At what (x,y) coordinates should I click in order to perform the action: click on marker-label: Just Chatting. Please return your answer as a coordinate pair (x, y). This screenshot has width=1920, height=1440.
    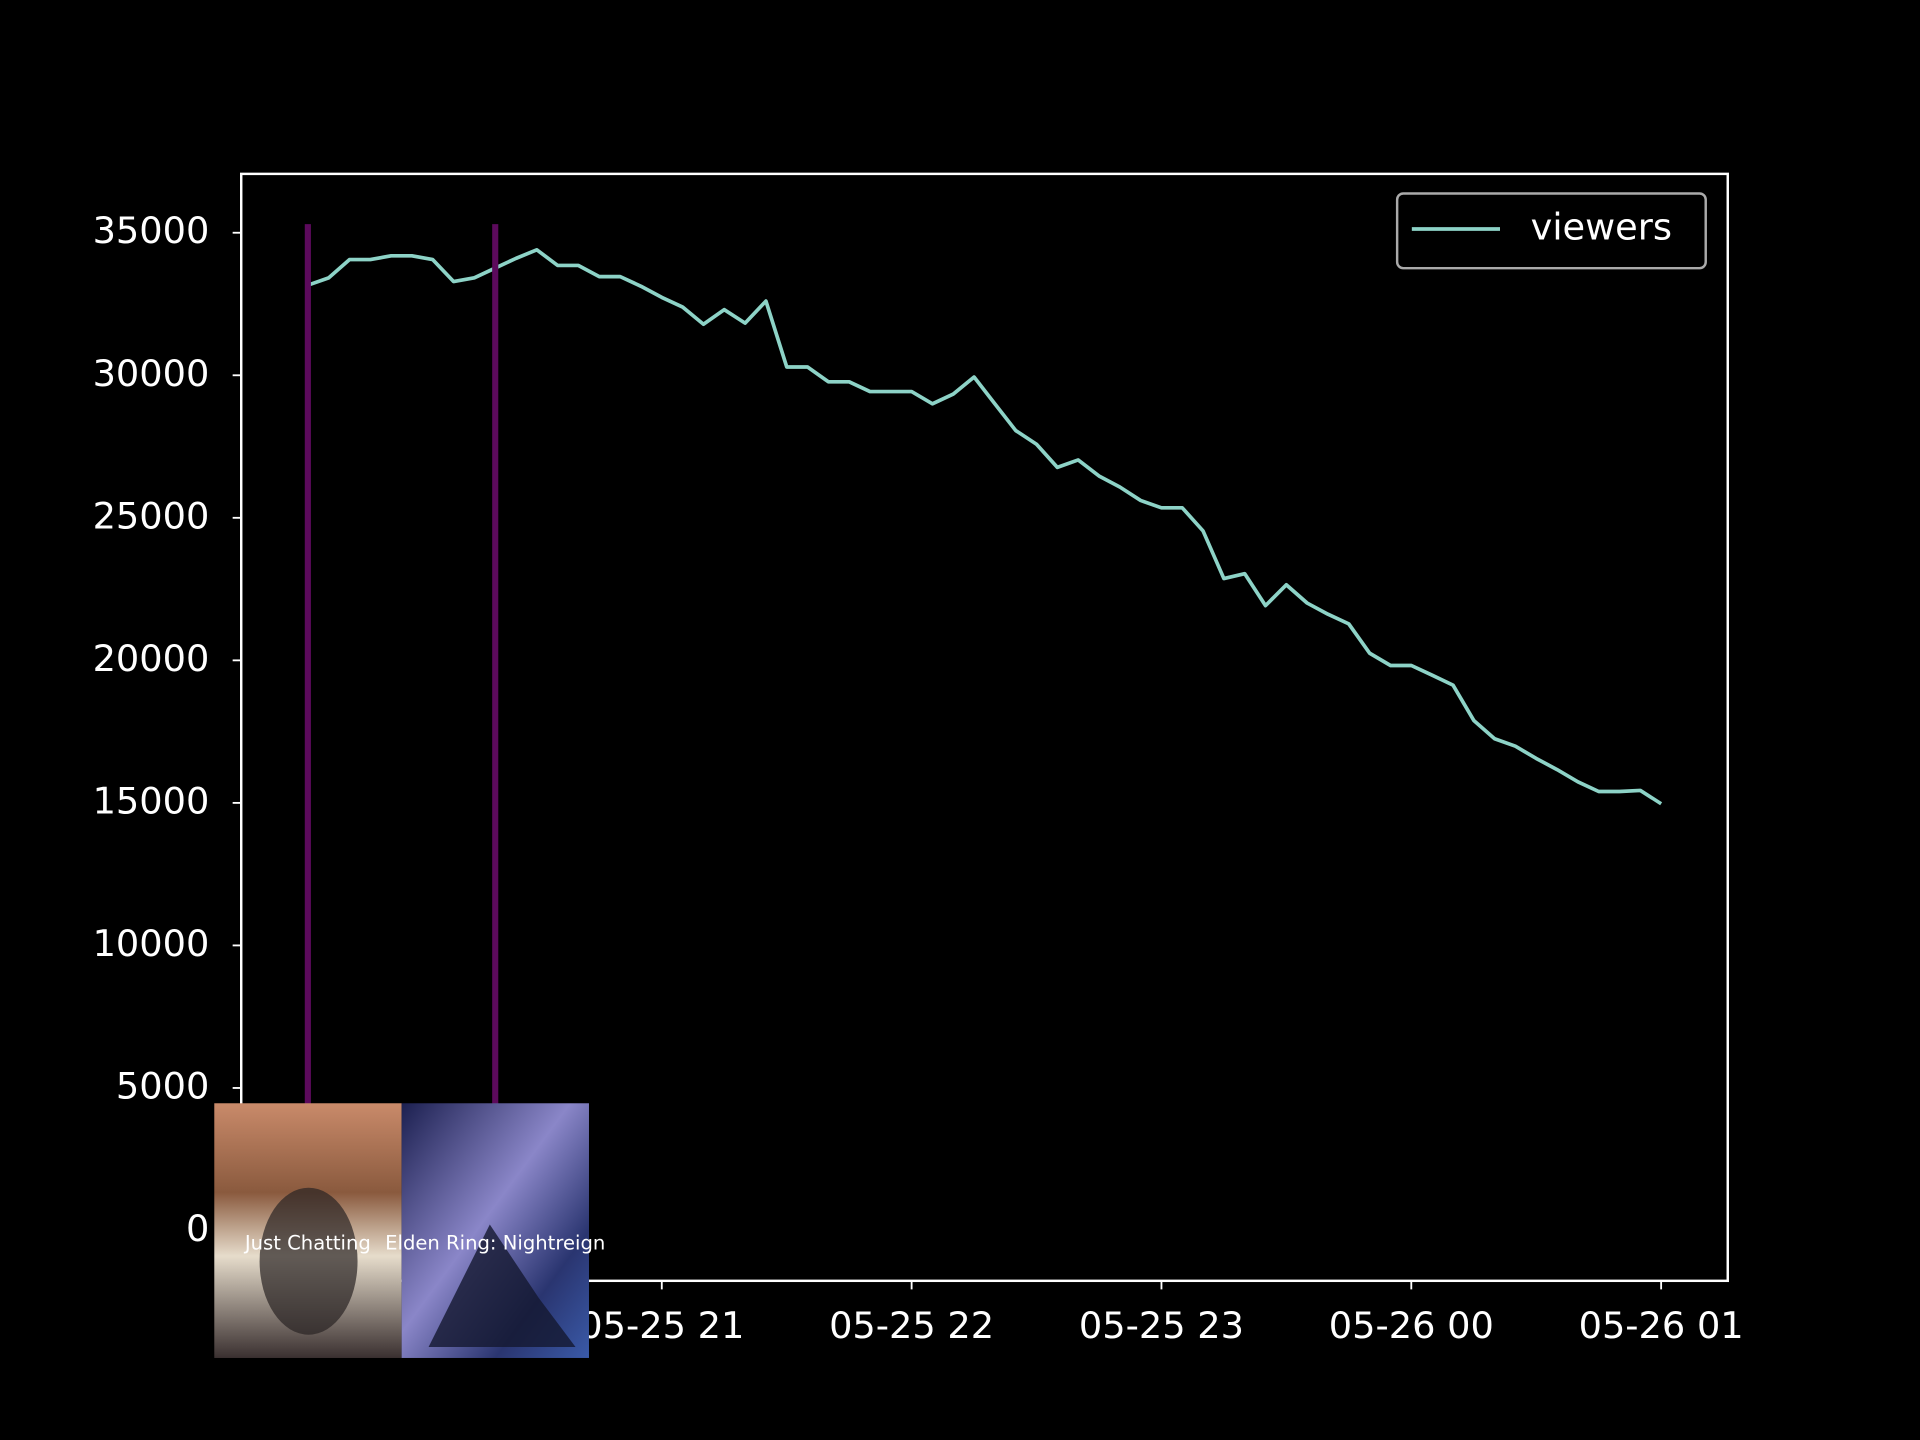
    Looking at the image, I should click on (307, 1243).